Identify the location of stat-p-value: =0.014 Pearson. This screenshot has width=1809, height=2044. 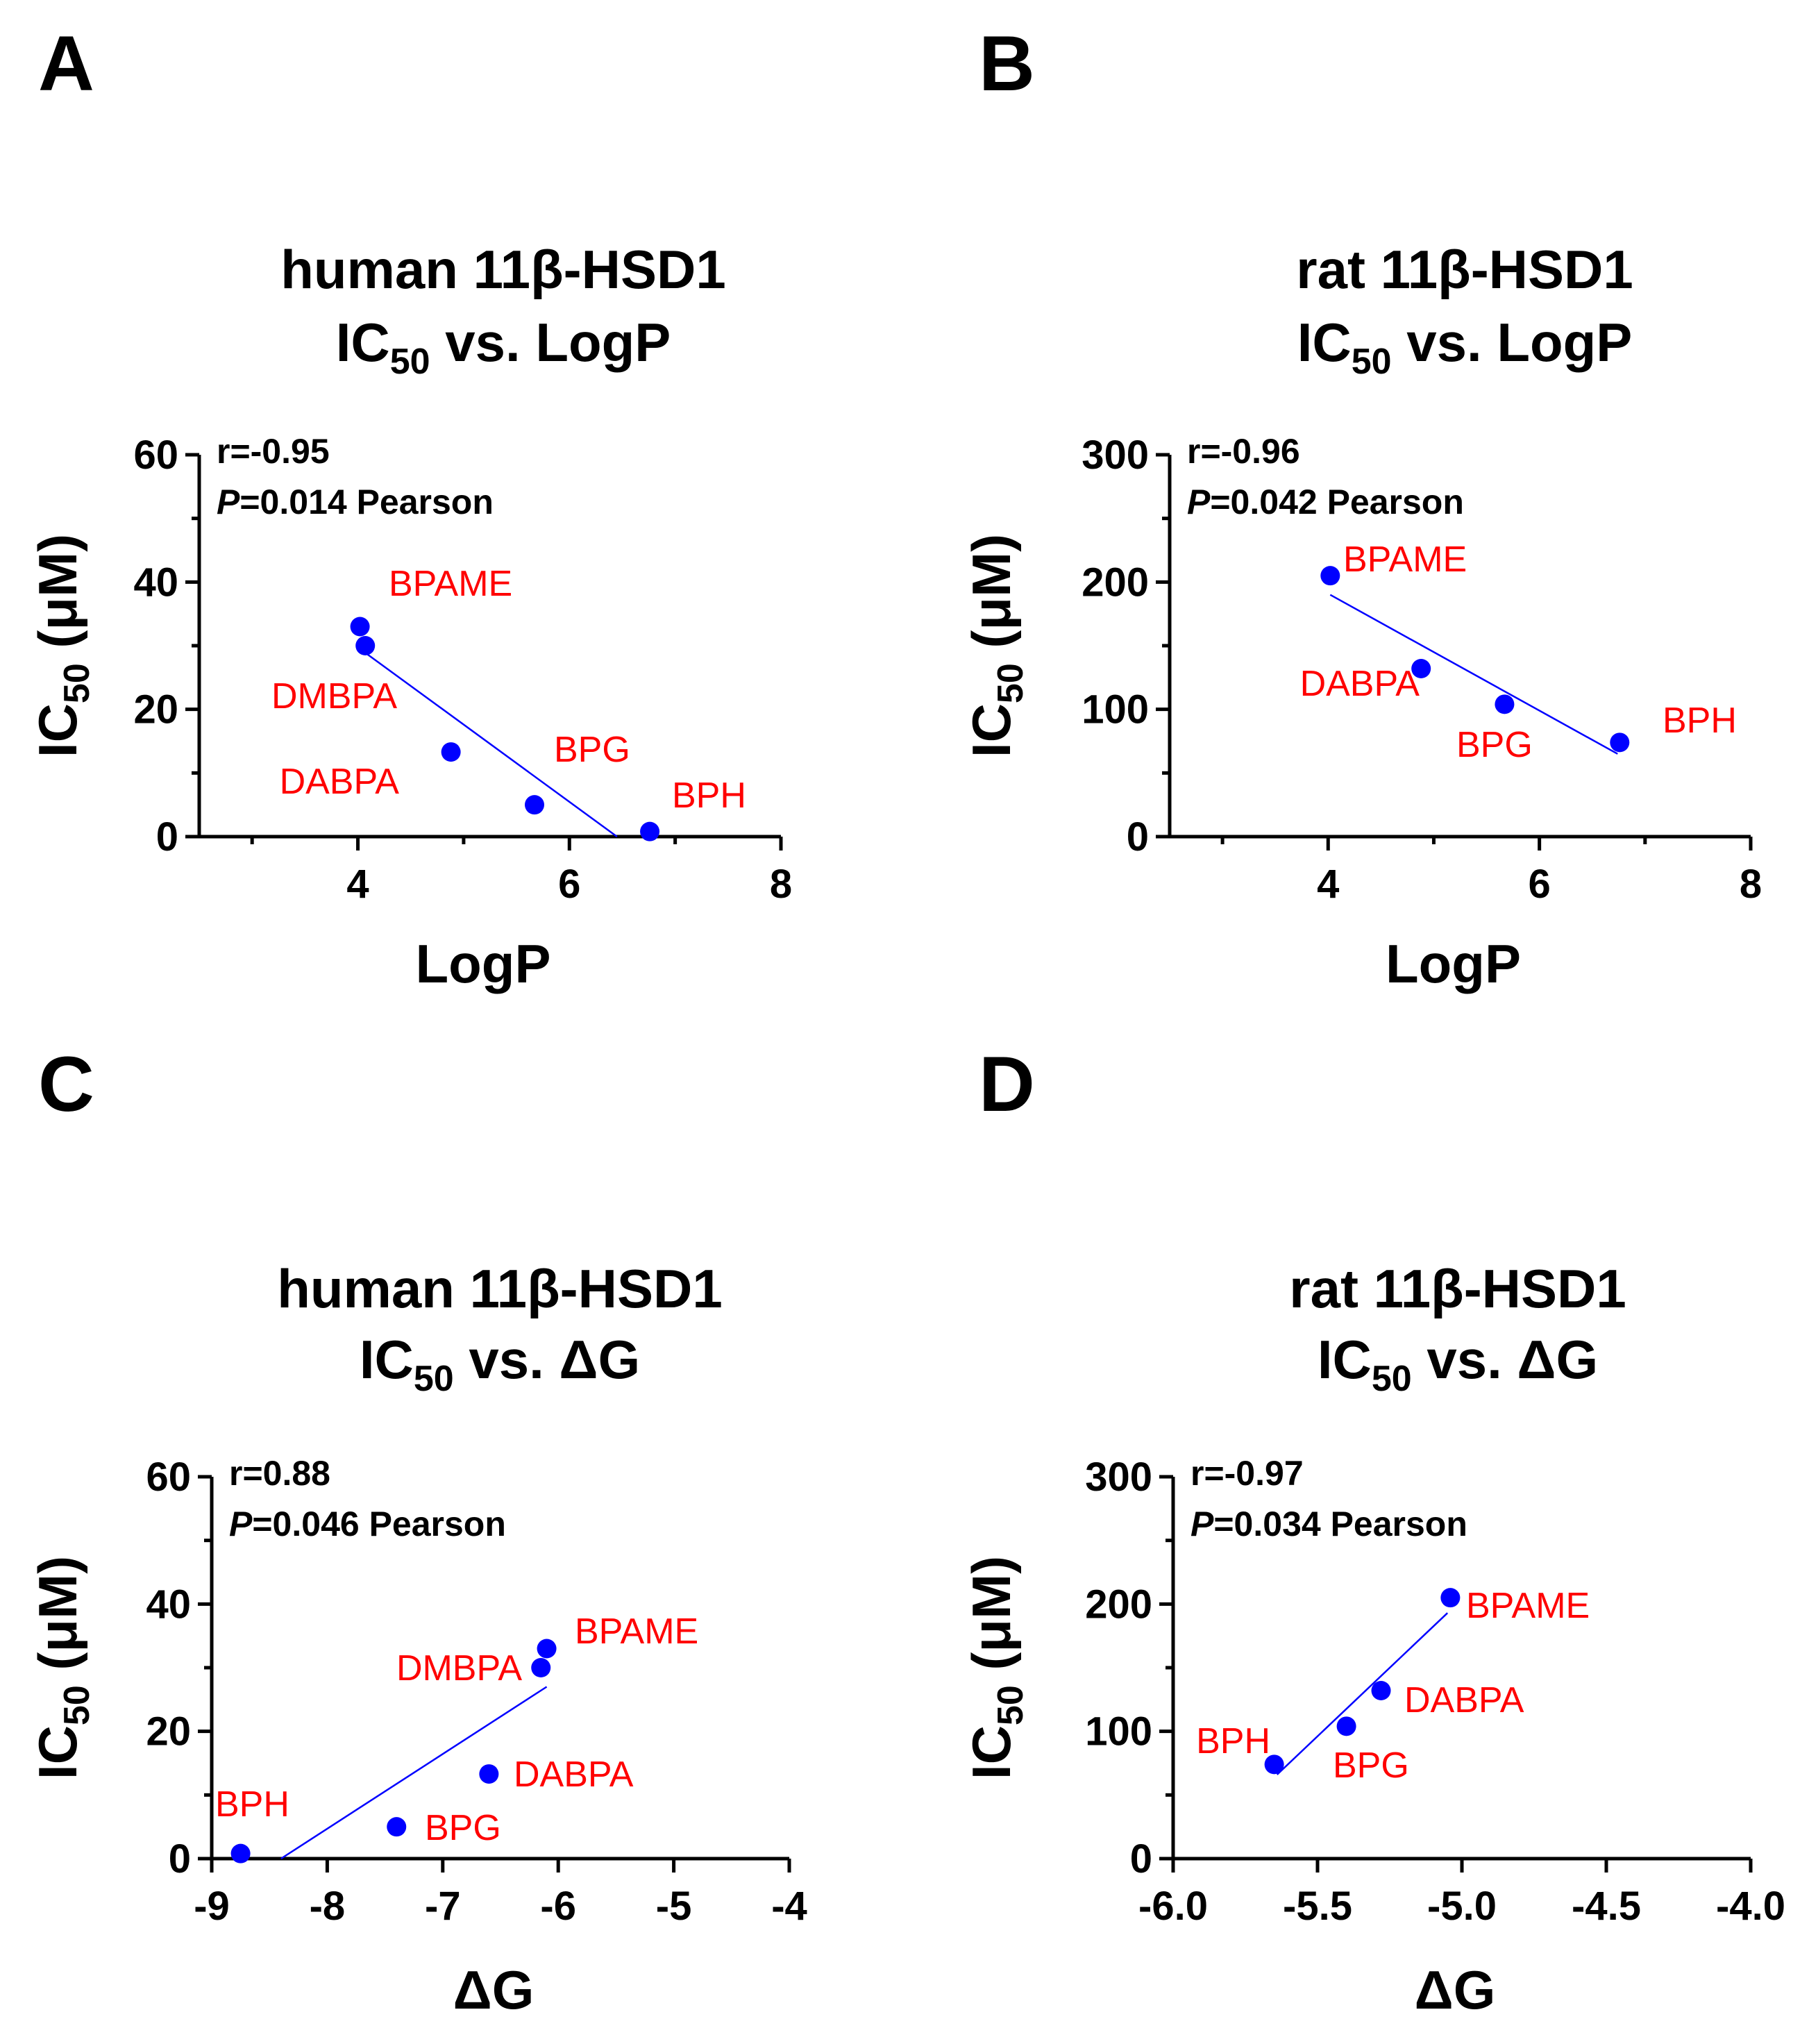
(366, 502).